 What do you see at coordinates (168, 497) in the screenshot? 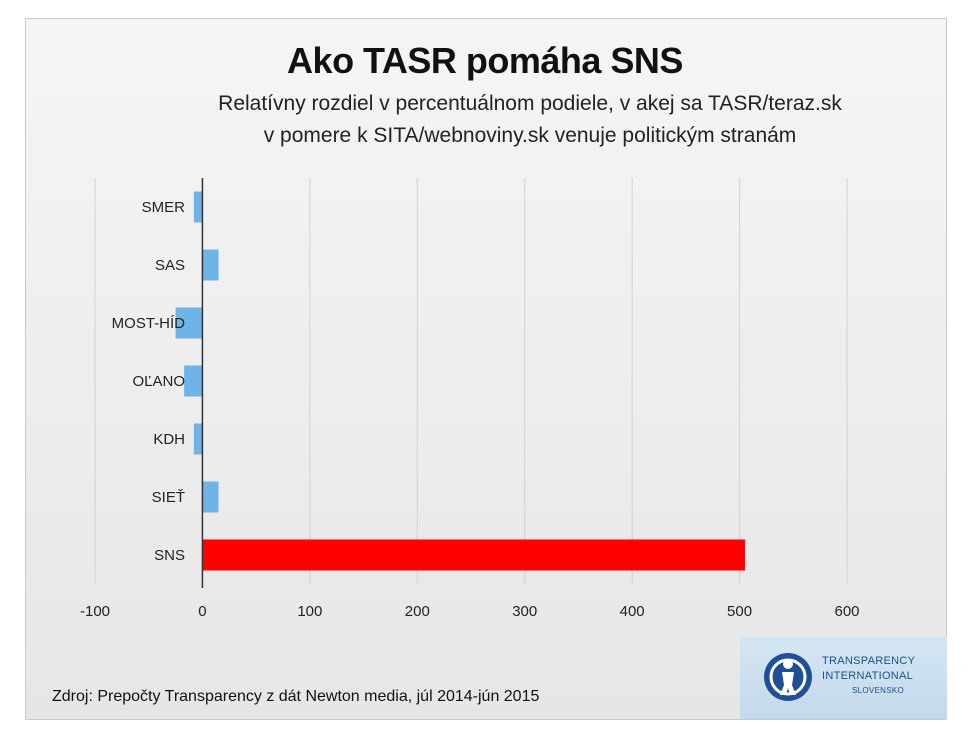
I see `category-label: SIEŤ` at bounding box center [168, 497].